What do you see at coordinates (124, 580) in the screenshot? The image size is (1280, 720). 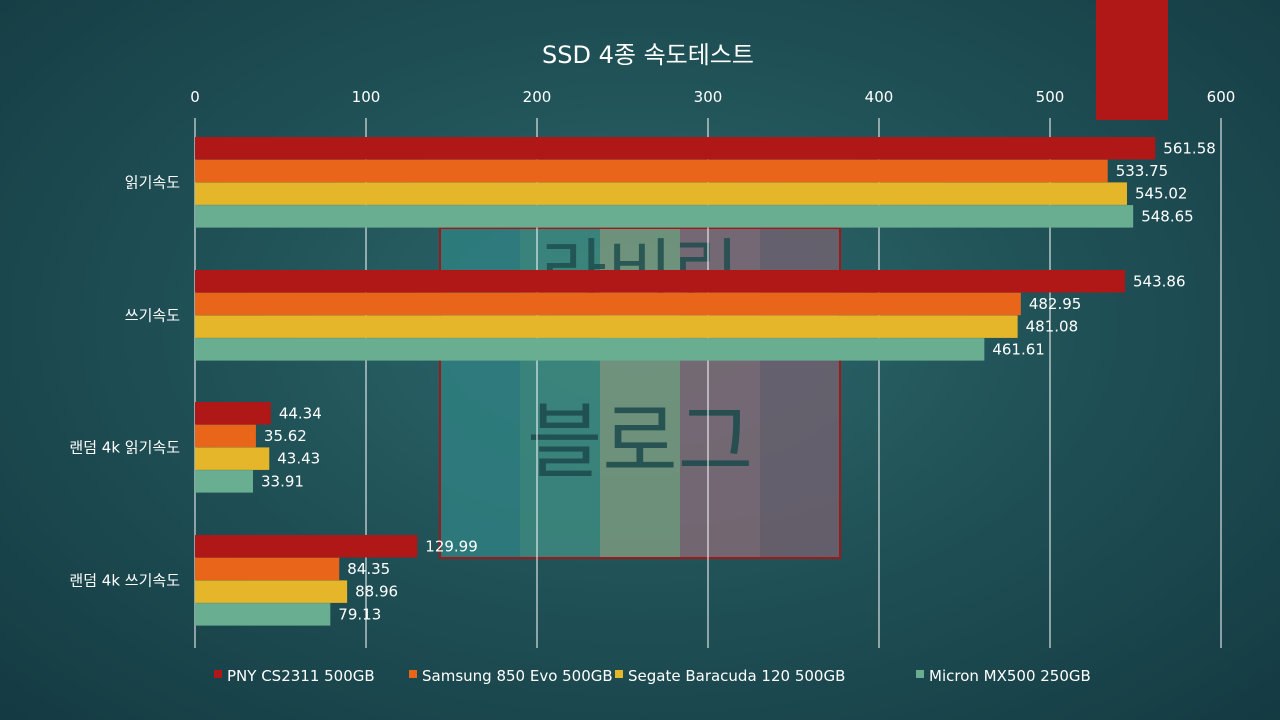 I see `category-label: 랜덤 4k 쓰기속도` at bounding box center [124, 580].